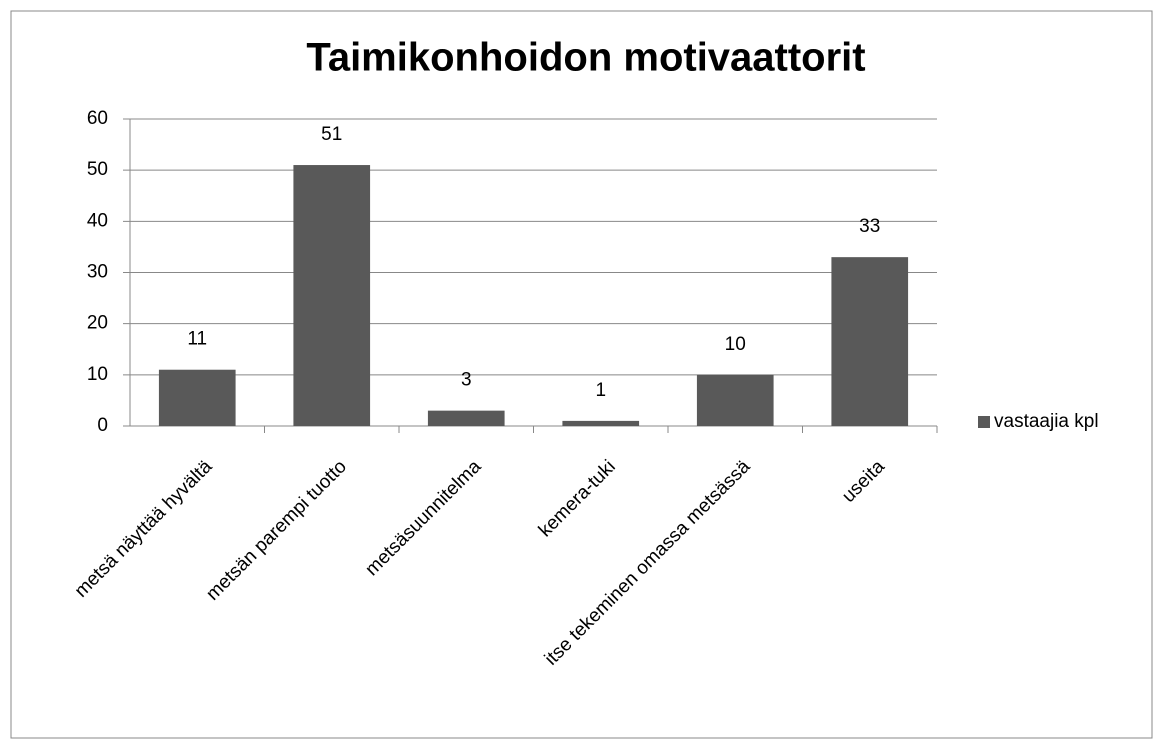 Image resolution: width=1163 pixels, height=749 pixels. Describe the element at coordinates (1046, 421) in the screenshot. I see `legend-label: vastaajia kpl` at that location.